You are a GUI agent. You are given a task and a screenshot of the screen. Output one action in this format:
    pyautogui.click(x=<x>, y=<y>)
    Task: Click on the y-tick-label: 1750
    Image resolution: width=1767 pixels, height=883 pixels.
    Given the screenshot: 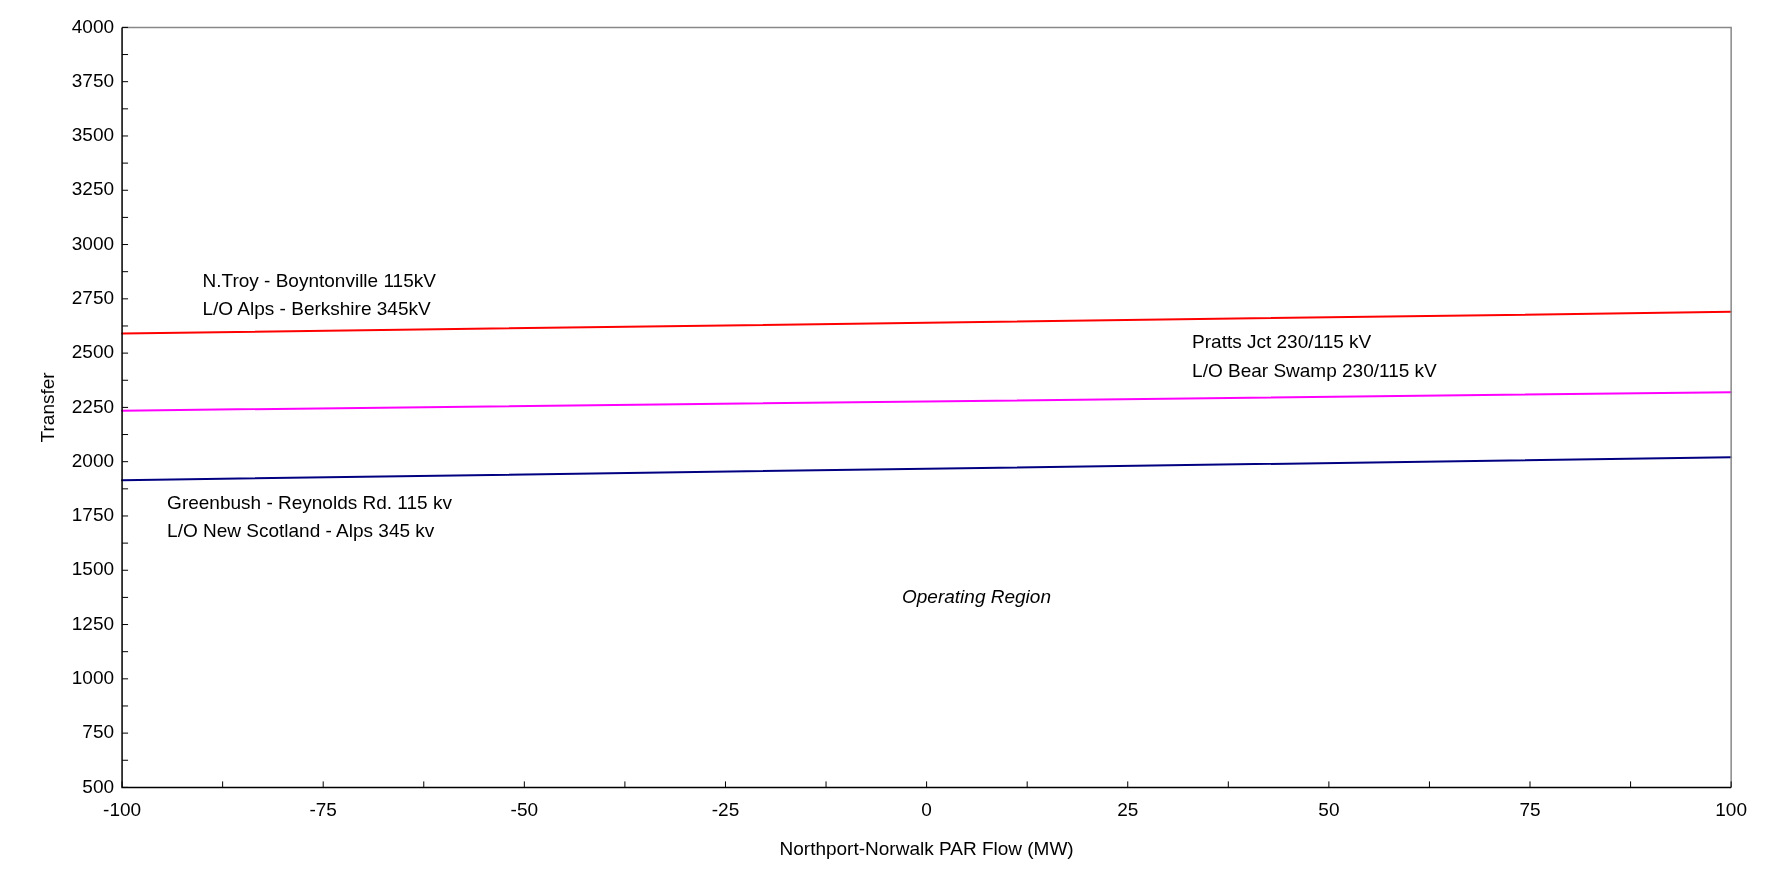 What is the action you would take?
    pyautogui.click(x=93, y=515)
    